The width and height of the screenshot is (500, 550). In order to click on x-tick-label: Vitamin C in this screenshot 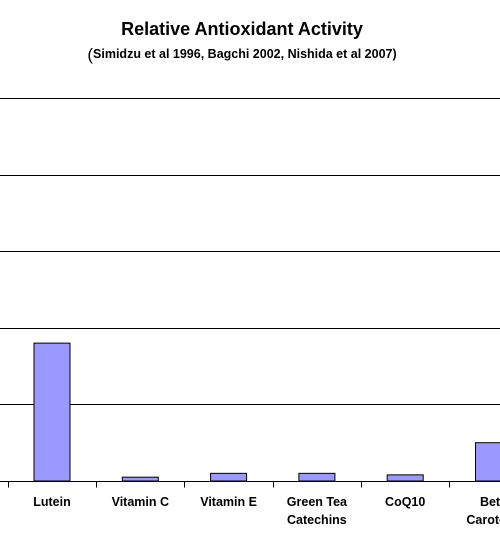, I will do `click(140, 502)`.